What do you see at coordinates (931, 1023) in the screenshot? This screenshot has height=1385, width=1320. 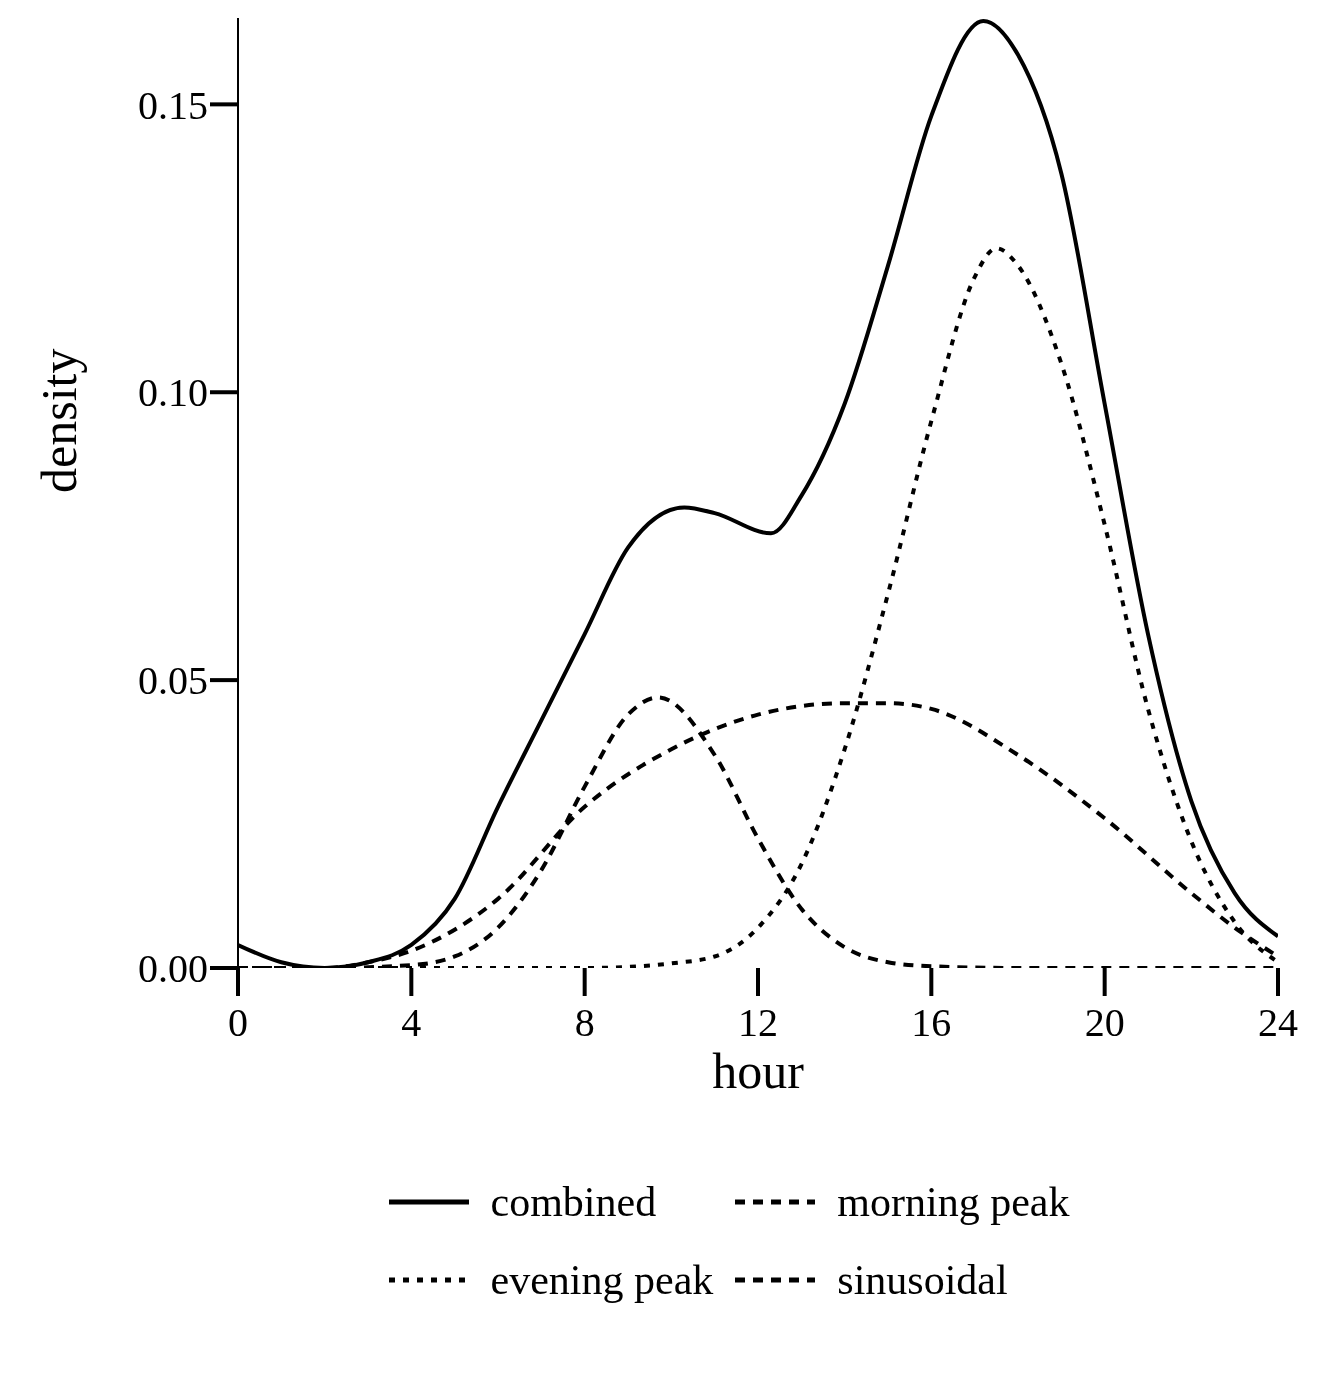 I see `x-tick-label: 16` at bounding box center [931, 1023].